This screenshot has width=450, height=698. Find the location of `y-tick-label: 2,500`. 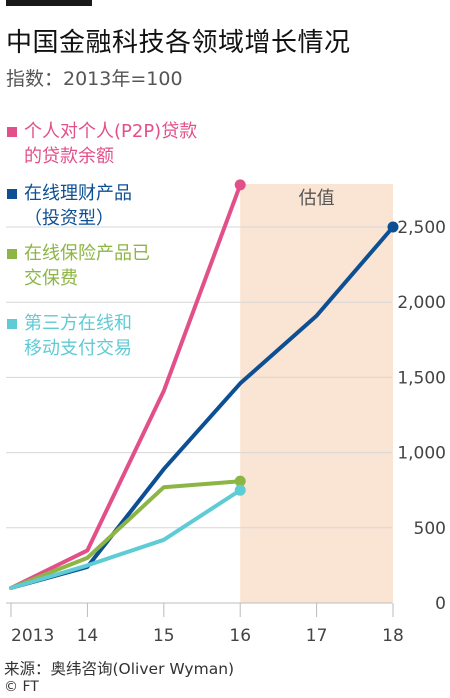

y-tick-label: 2,500 is located at coordinates (421, 228).